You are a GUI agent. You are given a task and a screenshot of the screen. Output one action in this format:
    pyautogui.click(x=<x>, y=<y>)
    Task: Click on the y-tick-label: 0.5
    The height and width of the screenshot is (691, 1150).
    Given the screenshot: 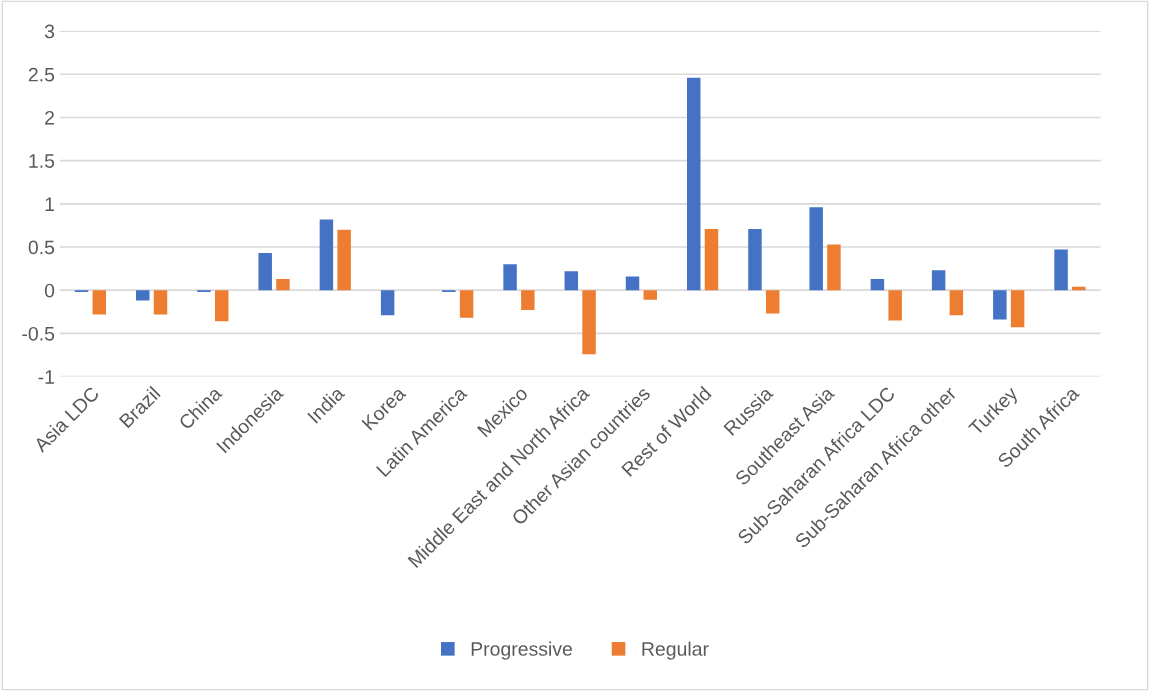 What is the action you would take?
    pyautogui.click(x=41, y=247)
    